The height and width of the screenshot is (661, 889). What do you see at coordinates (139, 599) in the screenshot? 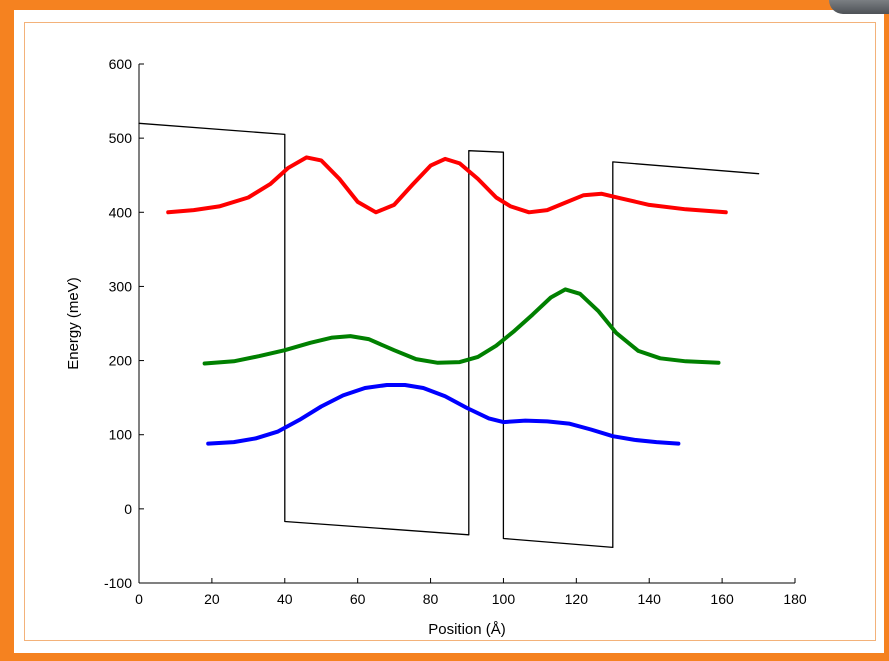
I see `x-tick-label: 0` at bounding box center [139, 599].